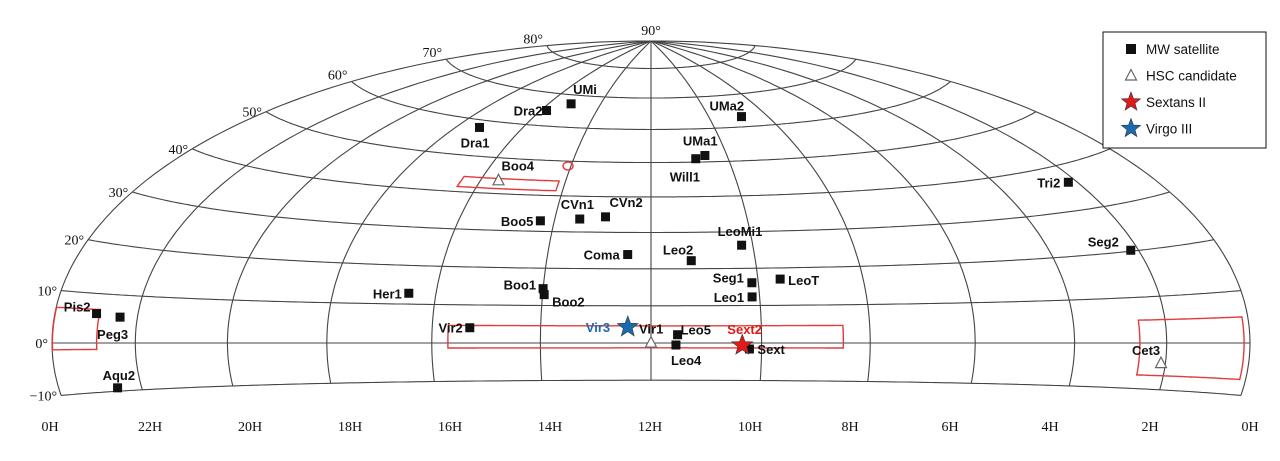  I want to click on point-label: LeoT, so click(803, 280).